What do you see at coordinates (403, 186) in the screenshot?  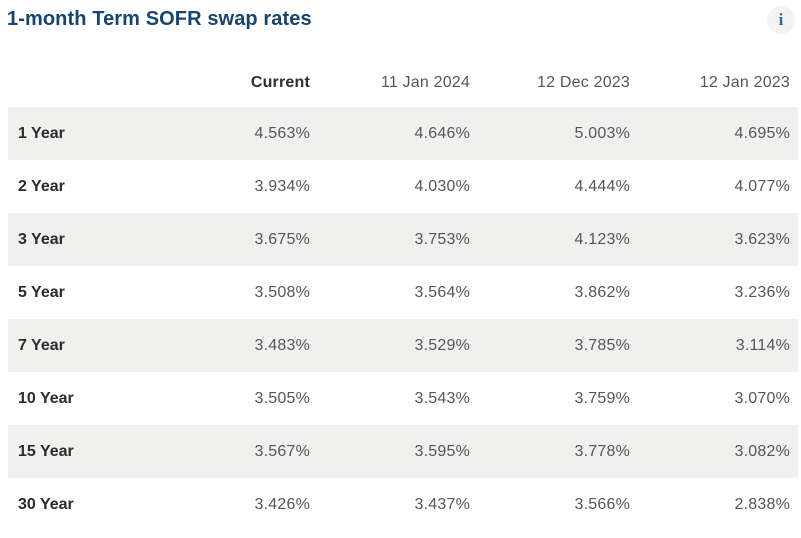 I see `table-row: 2 Year 3.934% 4.030% 4.444% 4.077%` at bounding box center [403, 186].